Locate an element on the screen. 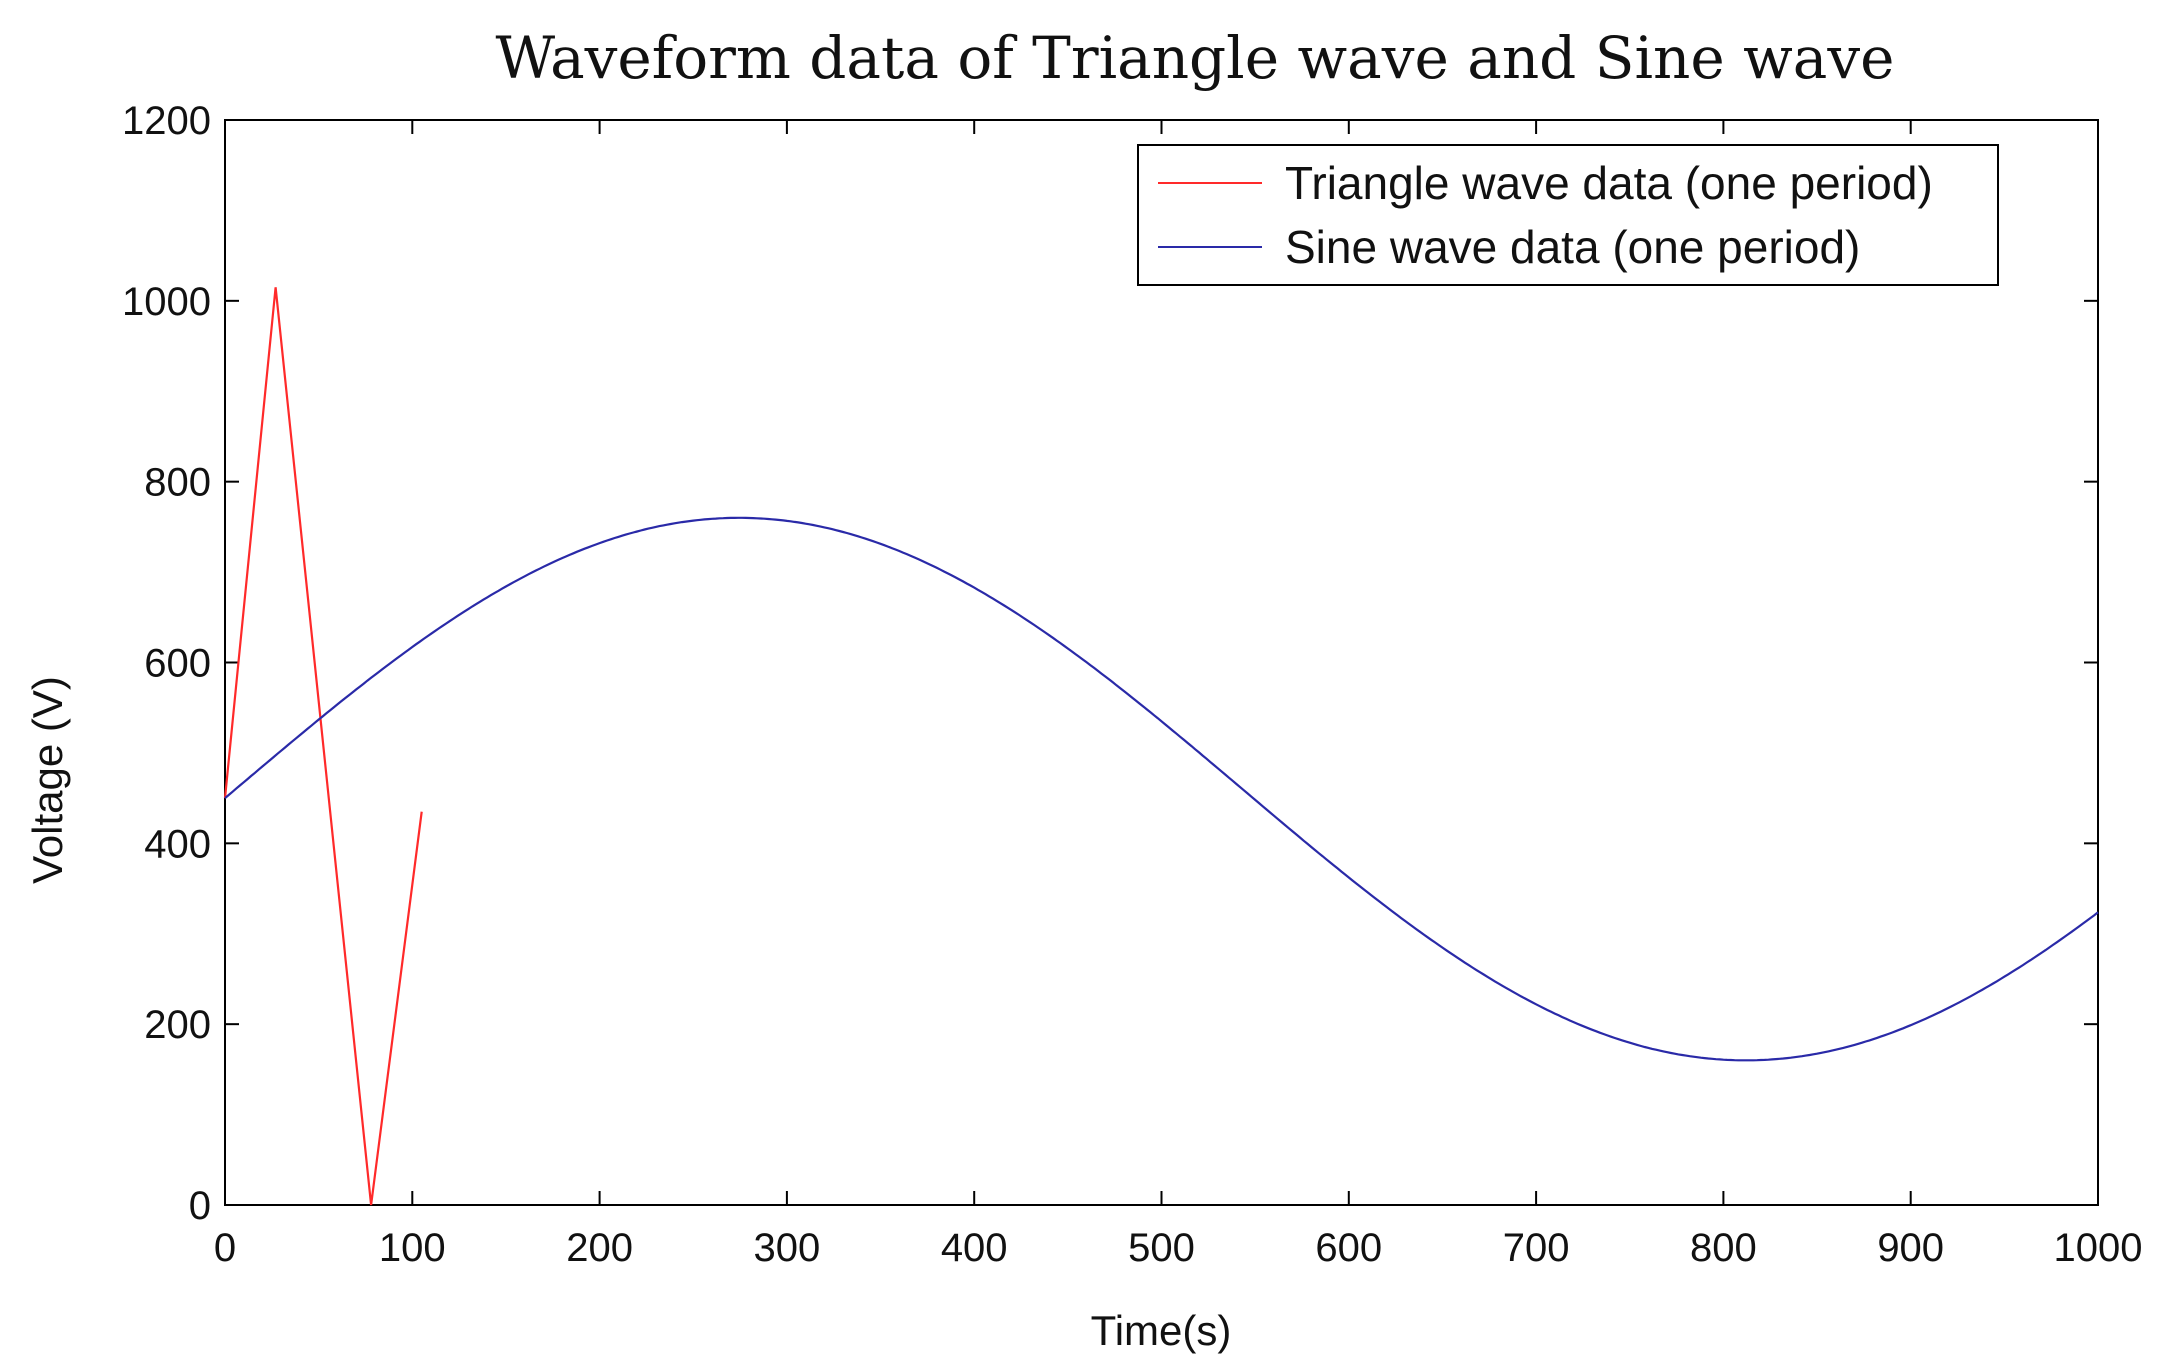  y-tick-label: 0 is located at coordinates (200, 1206).